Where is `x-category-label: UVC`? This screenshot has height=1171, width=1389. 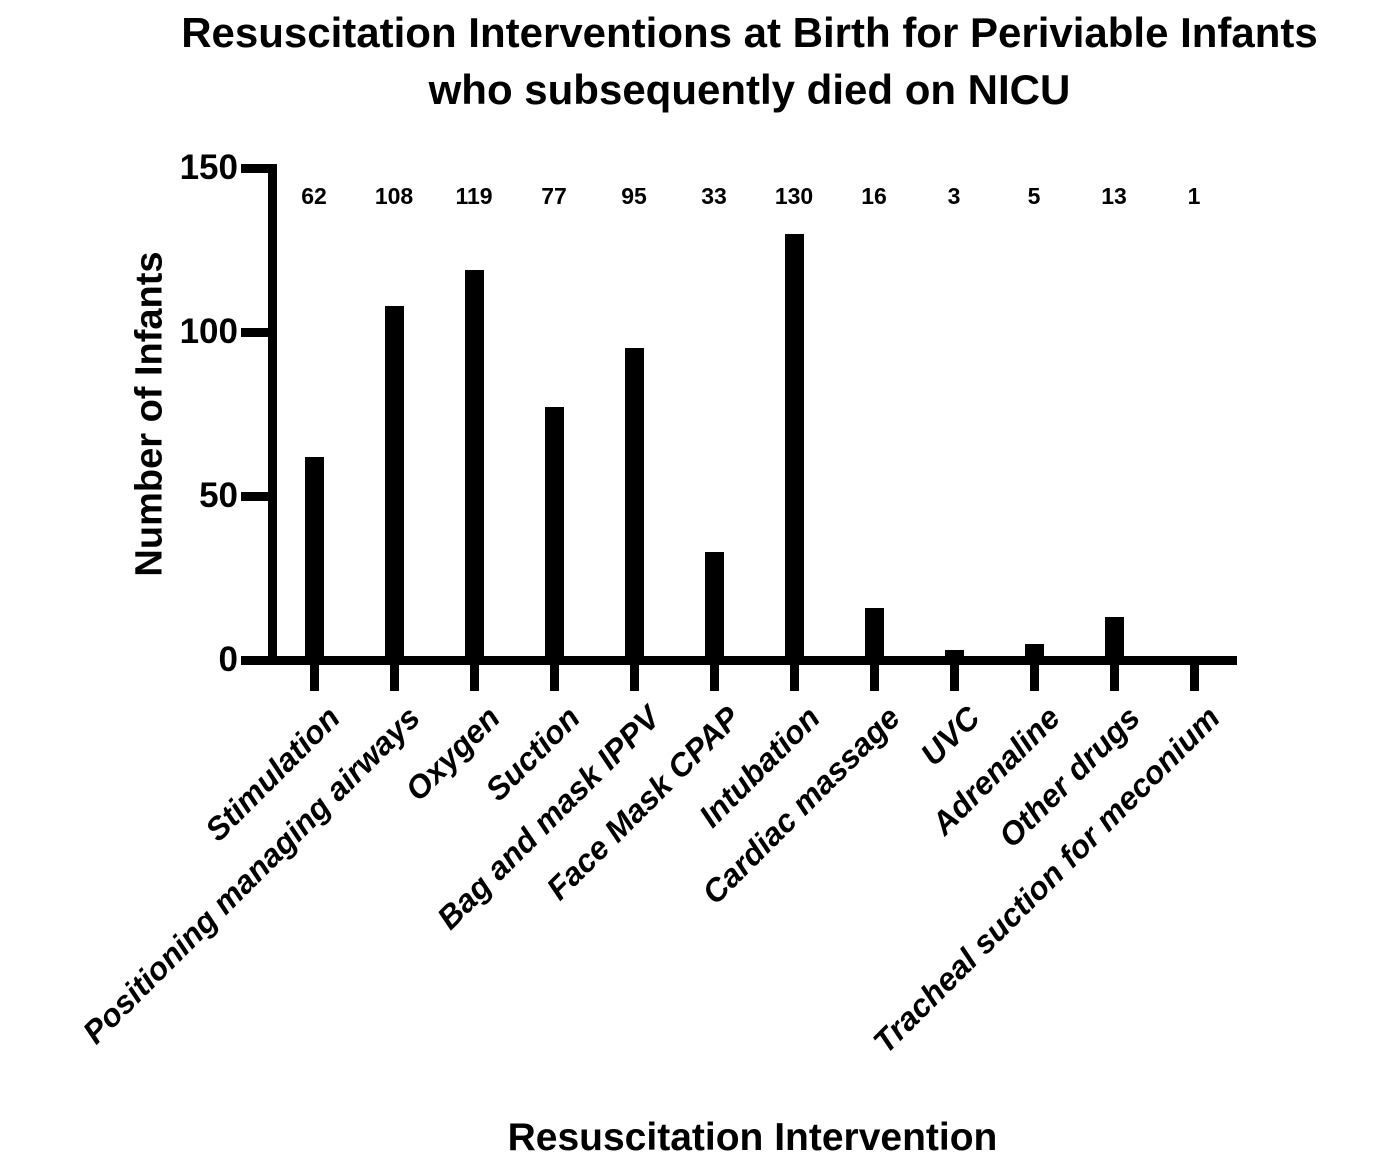 x-category-label: UVC is located at coordinates (950, 736).